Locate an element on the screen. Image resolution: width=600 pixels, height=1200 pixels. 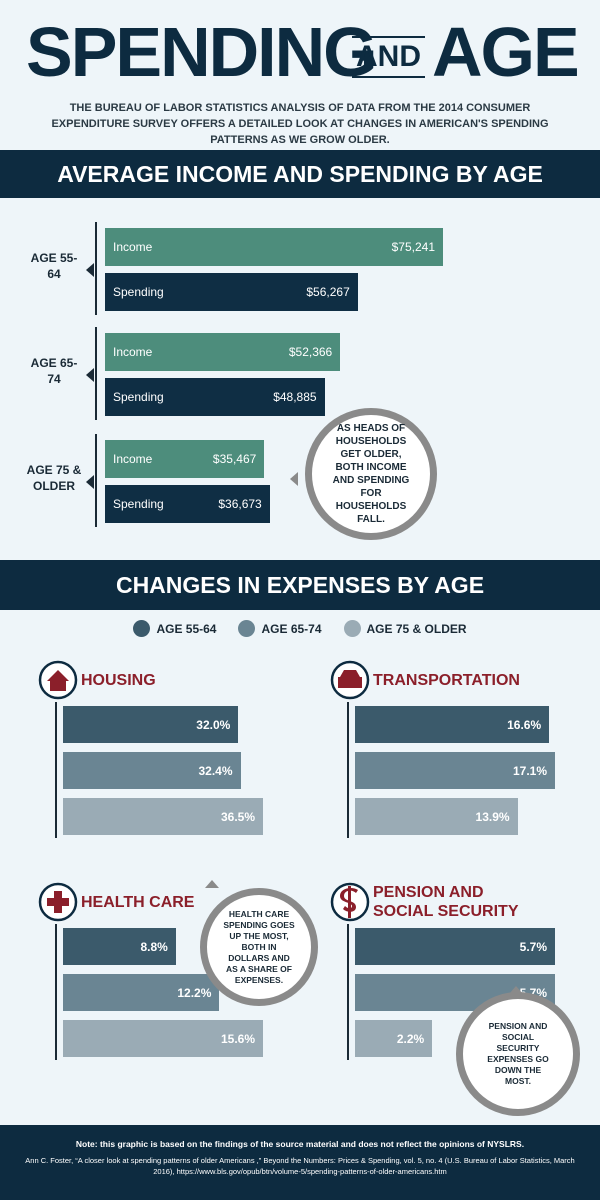
bar: 16.6% is located at coordinates (452, 724).